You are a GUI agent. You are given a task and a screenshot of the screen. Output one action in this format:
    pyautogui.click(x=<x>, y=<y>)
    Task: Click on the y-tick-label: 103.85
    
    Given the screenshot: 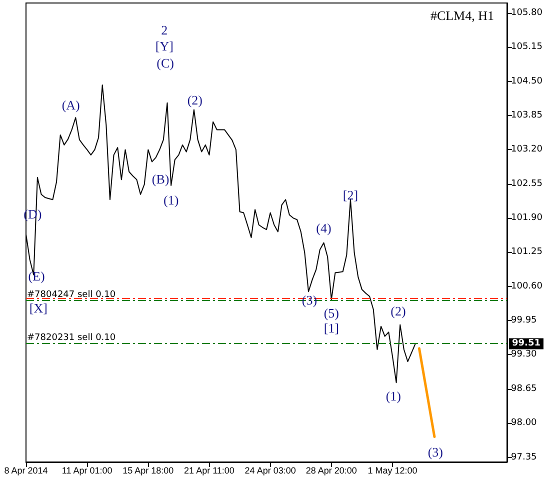 What is the action you would take?
    pyautogui.click(x=526, y=115)
    